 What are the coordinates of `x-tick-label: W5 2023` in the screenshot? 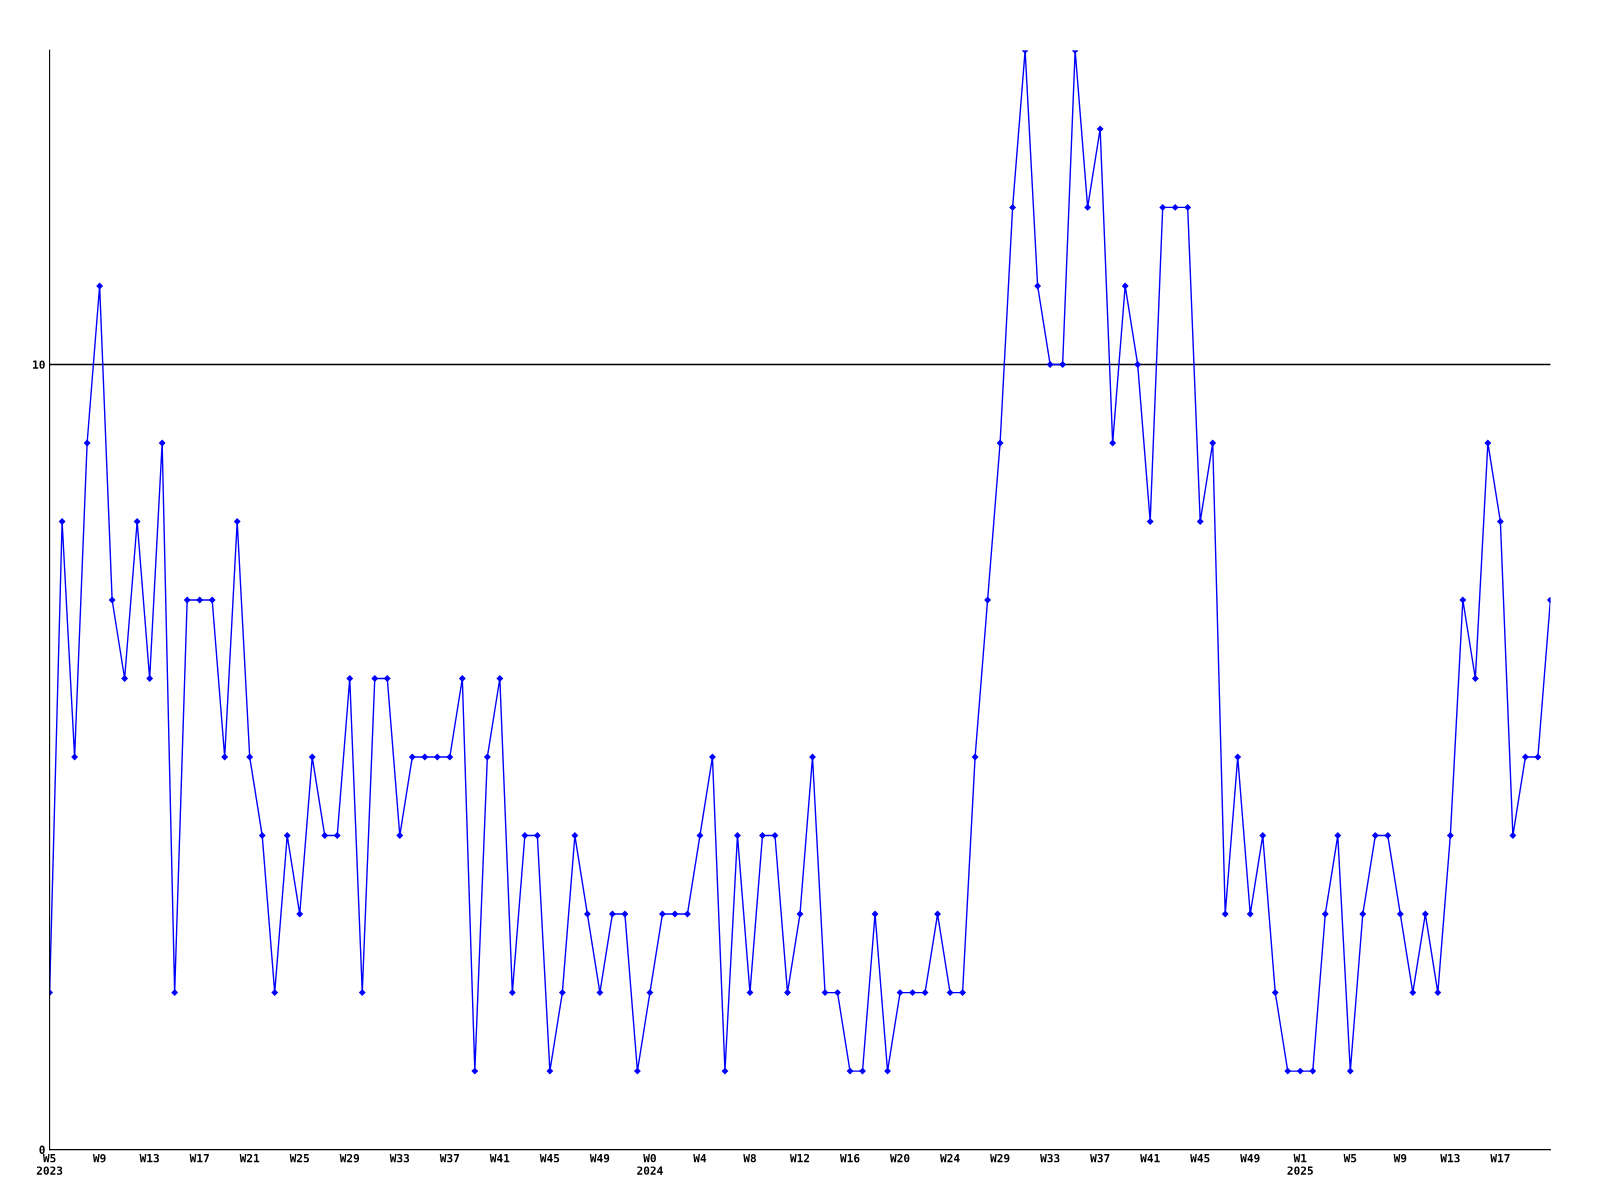 It's located at (49, 1164).